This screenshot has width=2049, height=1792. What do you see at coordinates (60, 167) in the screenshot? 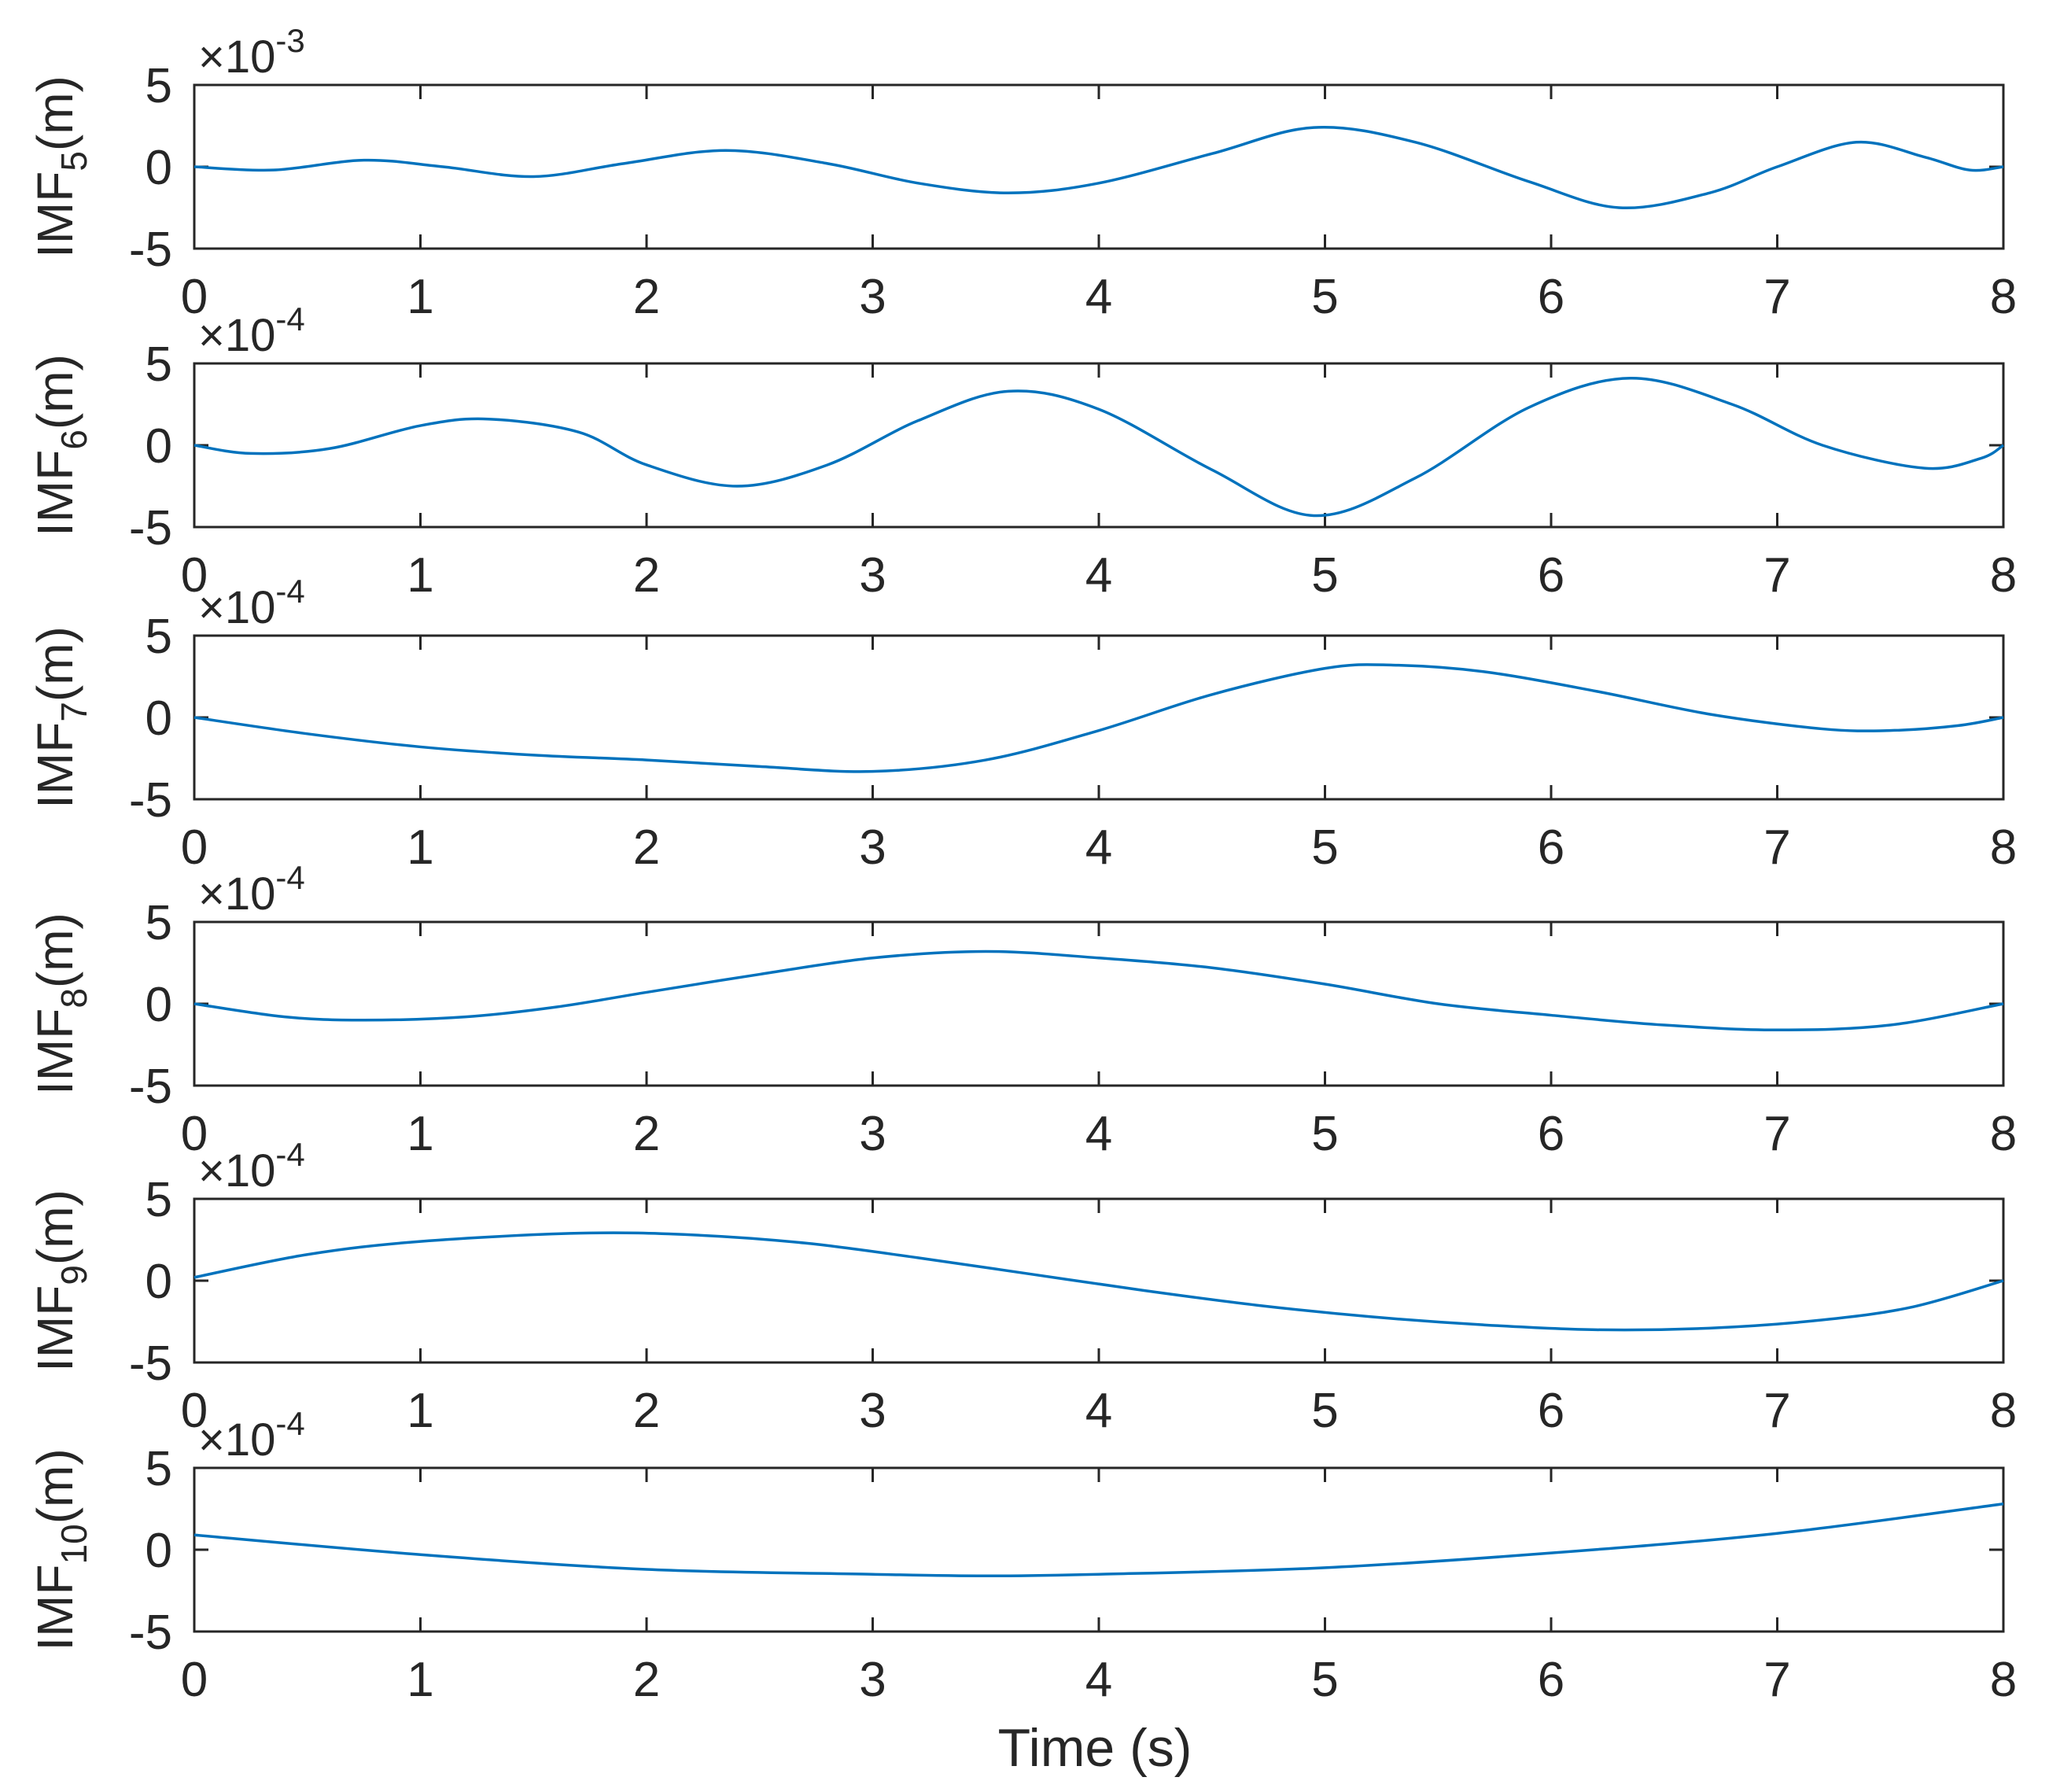
I see `y-axis-label: IMF5(m)` at bounding box center [60, 167].